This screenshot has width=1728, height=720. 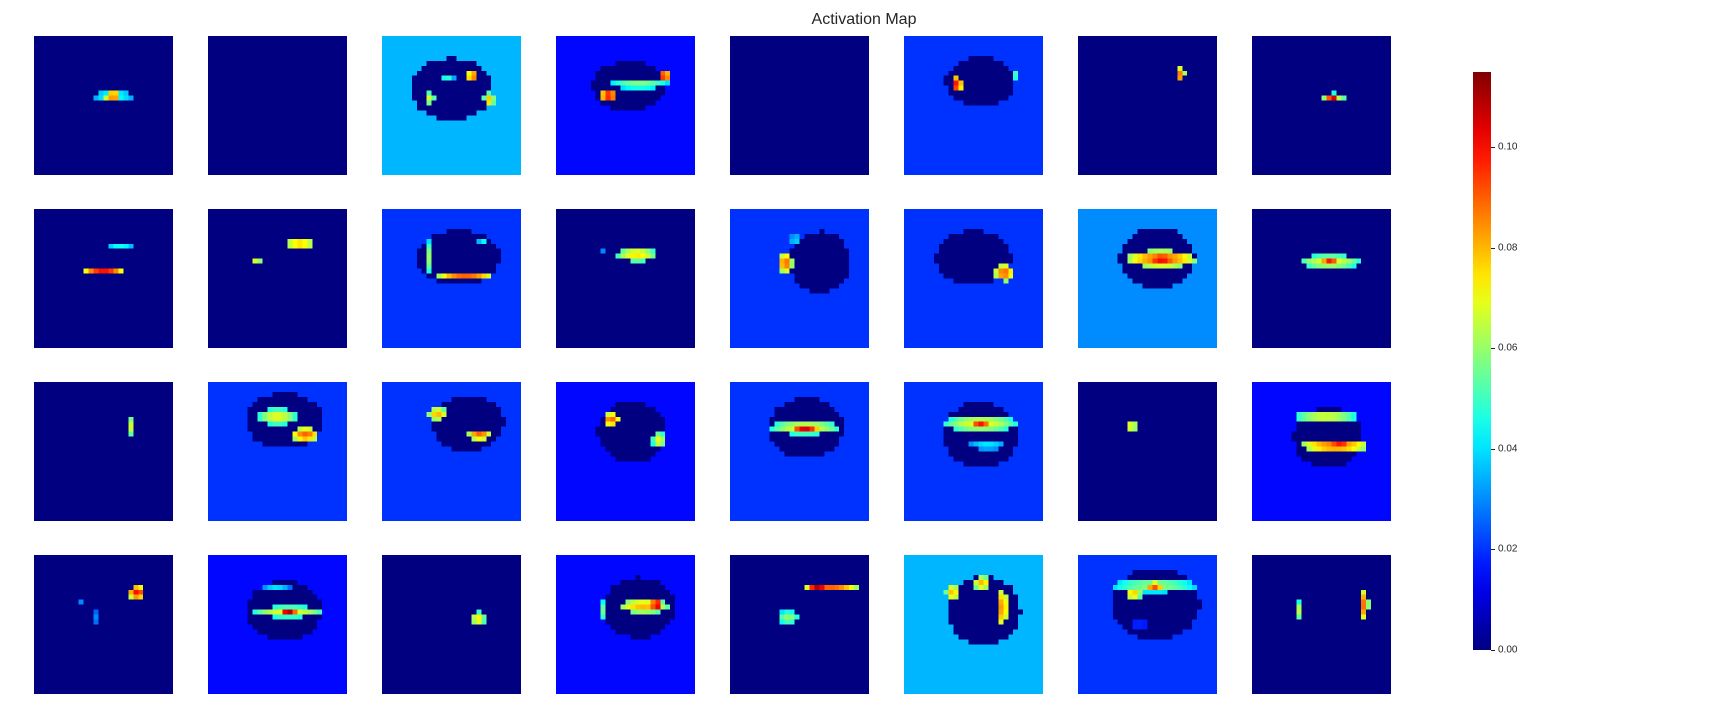 I want to click on chart-title: Activation Map, so click(x=864, y=20).